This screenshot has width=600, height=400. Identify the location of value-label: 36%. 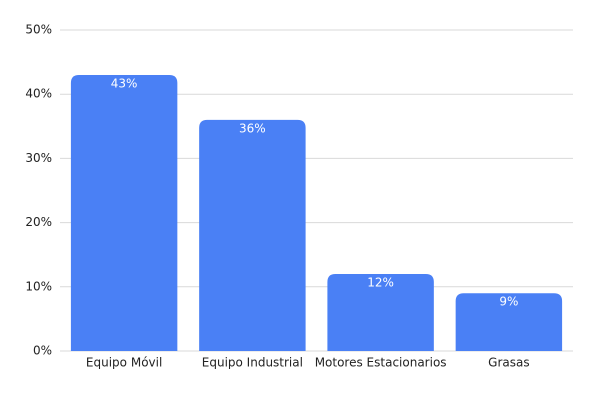
(252, 128).